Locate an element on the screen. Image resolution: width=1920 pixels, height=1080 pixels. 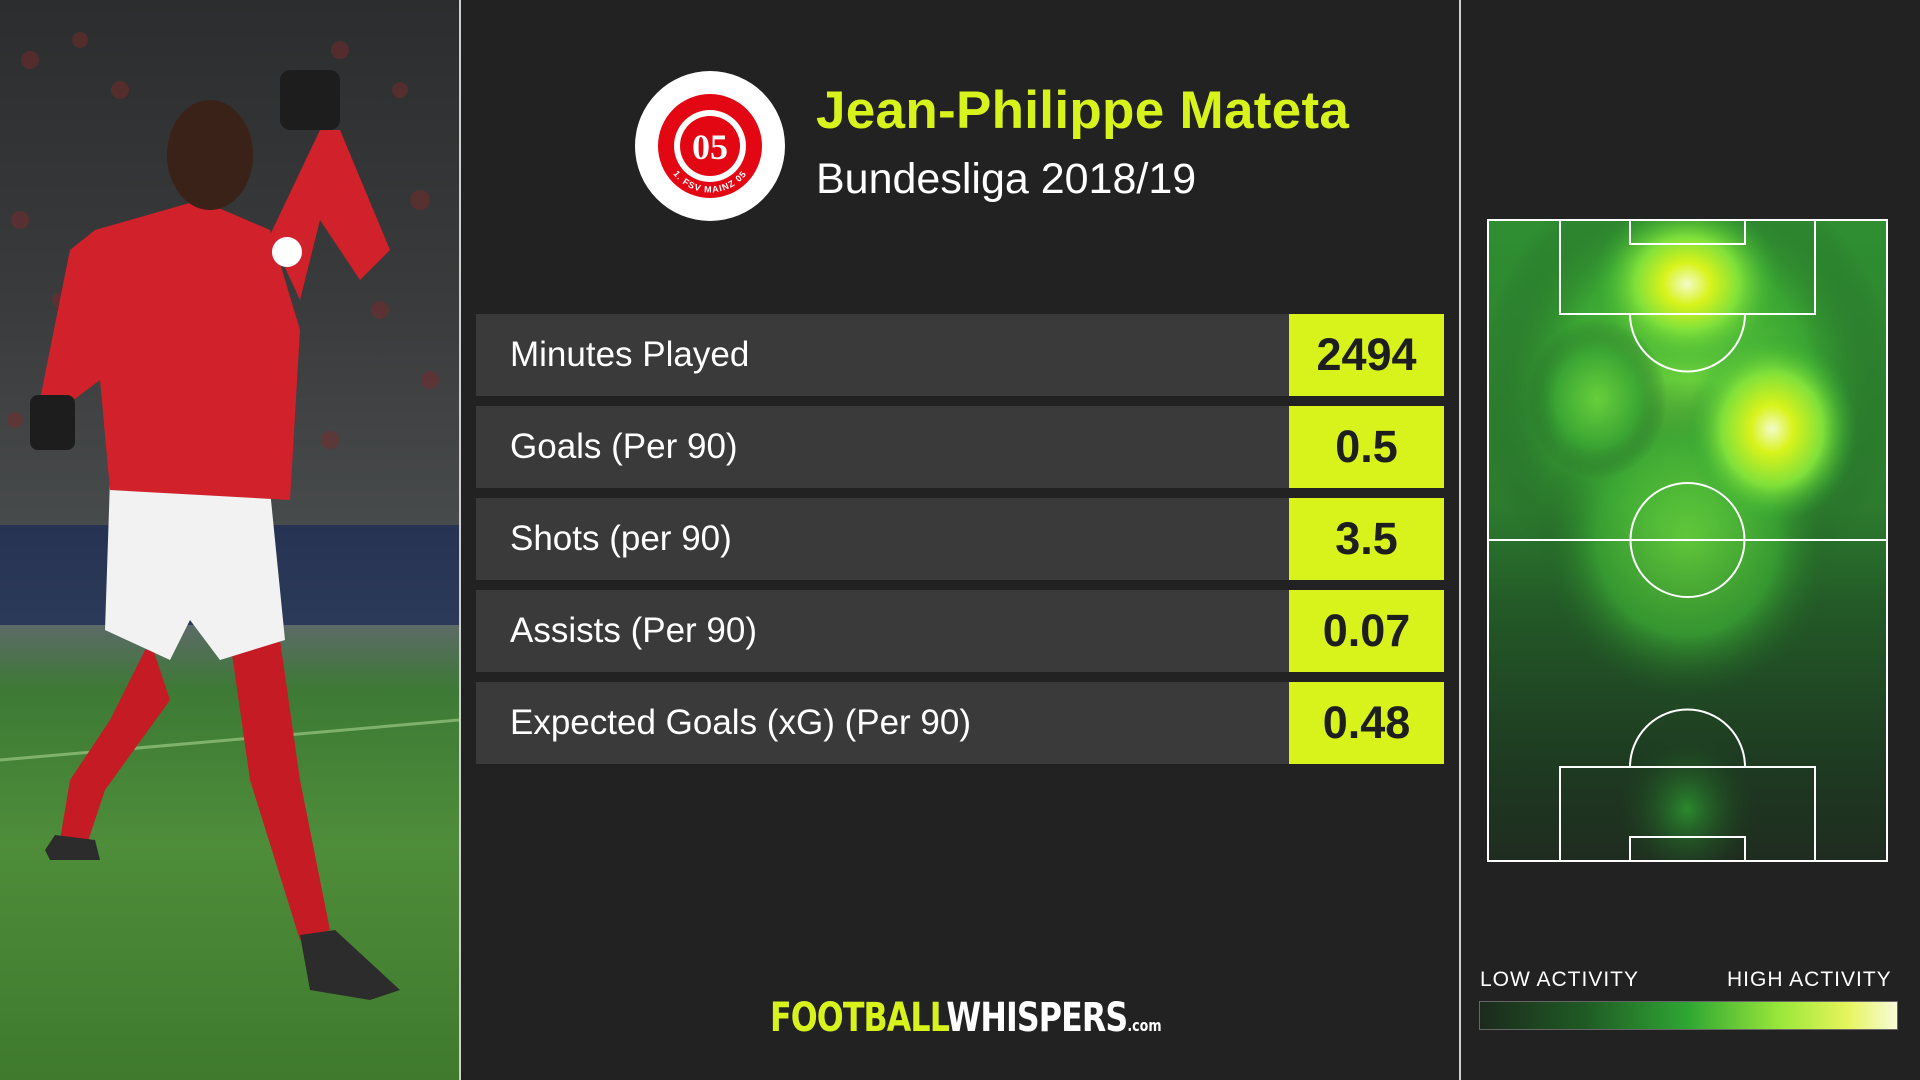
svg-text: 05 is located at coordinates (710, 147).